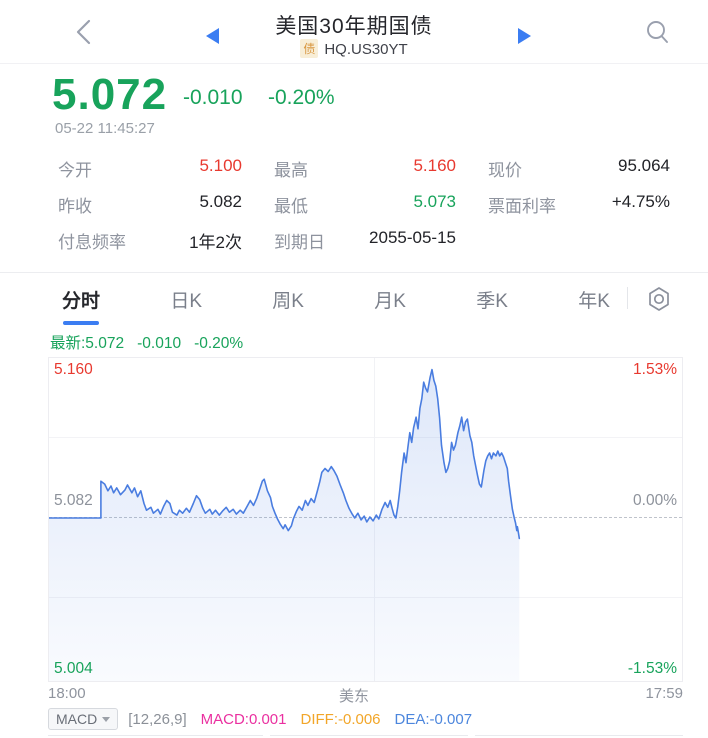 The width and height of the screenshot is (708, 738). What do you see at coordinates (505, 170) in the screenshot?
I see `stat-label-current-price: 现价` at bounding box center [505, 170].